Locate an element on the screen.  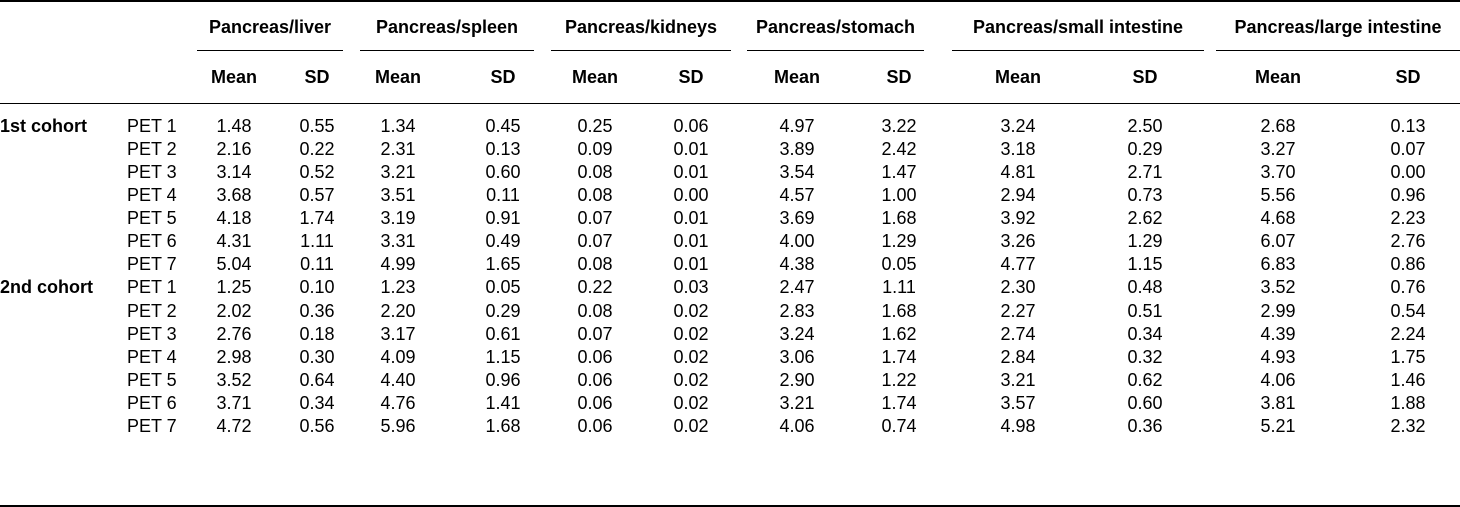
table-cell: 3.54 is located at coordinates (797, 172).